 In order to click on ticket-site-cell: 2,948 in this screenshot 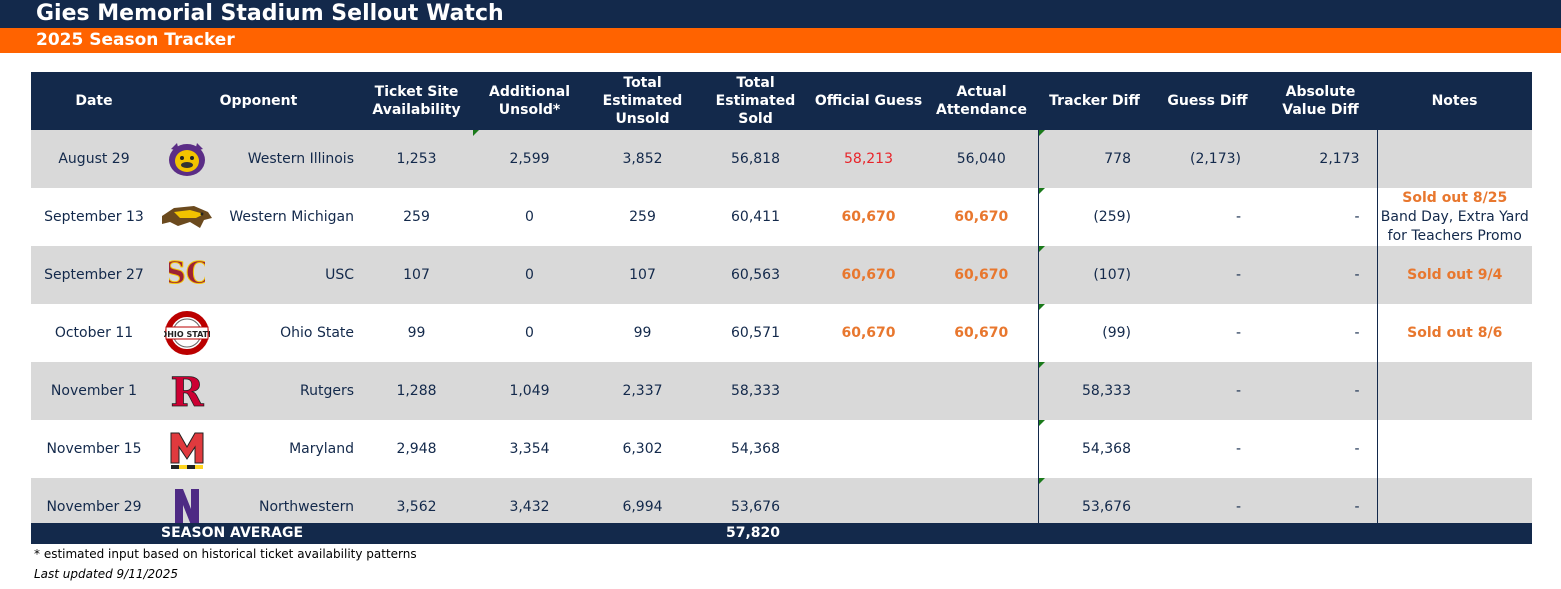, I will do `click(416, 449)`.